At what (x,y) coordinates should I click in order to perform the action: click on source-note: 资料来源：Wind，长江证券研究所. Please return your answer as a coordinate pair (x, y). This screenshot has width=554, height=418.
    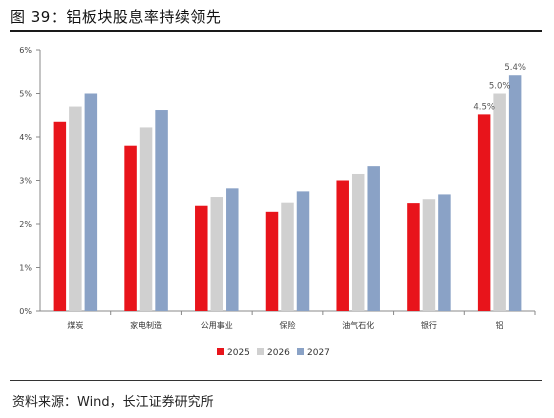
    Looking at the image, I should click on (113, 402).